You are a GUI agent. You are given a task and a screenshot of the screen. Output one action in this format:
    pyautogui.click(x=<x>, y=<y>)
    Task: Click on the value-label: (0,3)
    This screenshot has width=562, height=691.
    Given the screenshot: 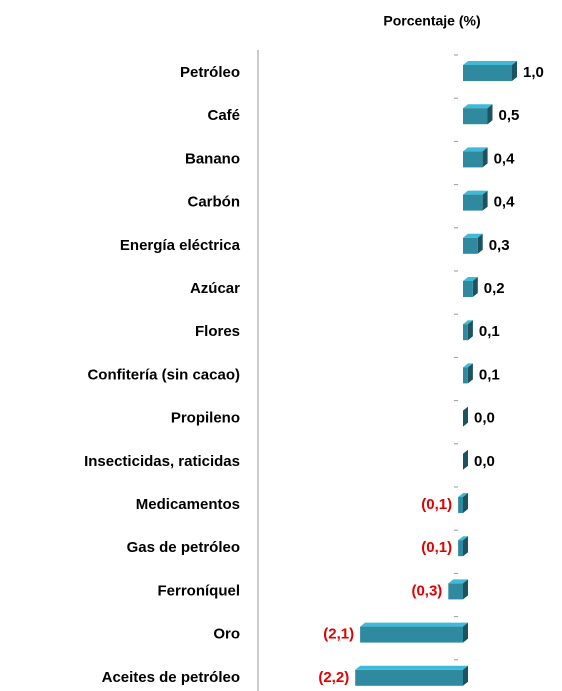 What is the action you would take?
    pyautogui.click(x=426, y=590)
    